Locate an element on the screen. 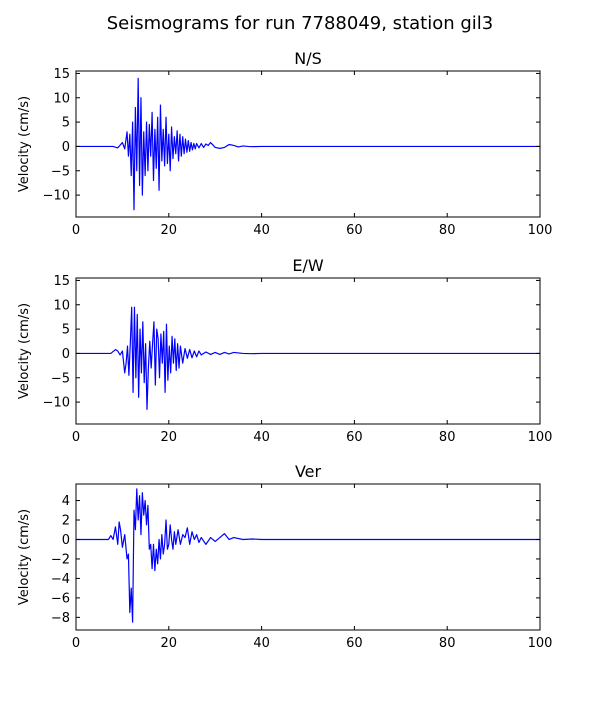 Image resolution: width=600 pixels, height=704 pixels. chart-ew-xtick-label: 0 is located at coordinates (76, 437).